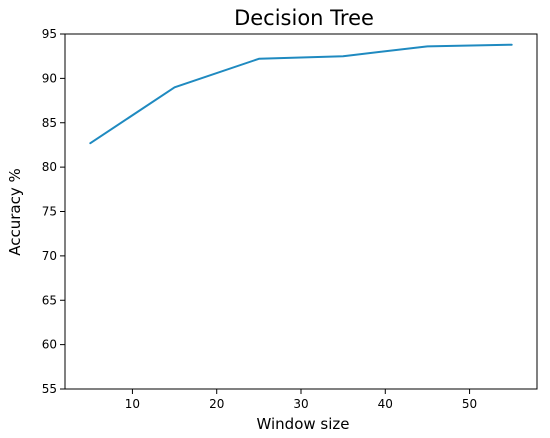 This screenshot has width=550, height=438. What do you see at coordinates (216, 404) in the screenshot?
I see `x-tick-label: 20` at bounding box center [216, 404].